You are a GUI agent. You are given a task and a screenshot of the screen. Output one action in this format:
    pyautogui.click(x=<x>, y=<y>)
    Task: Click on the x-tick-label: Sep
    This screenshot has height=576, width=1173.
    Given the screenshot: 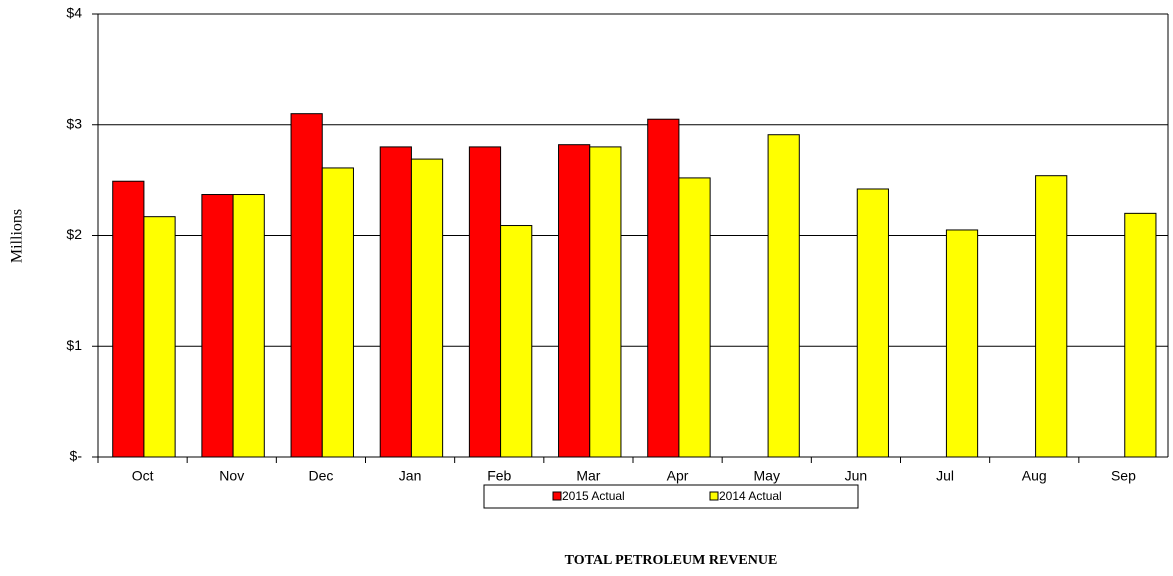 What is the action you would take?
    pyautogui.click(x=1123, y=476)
    